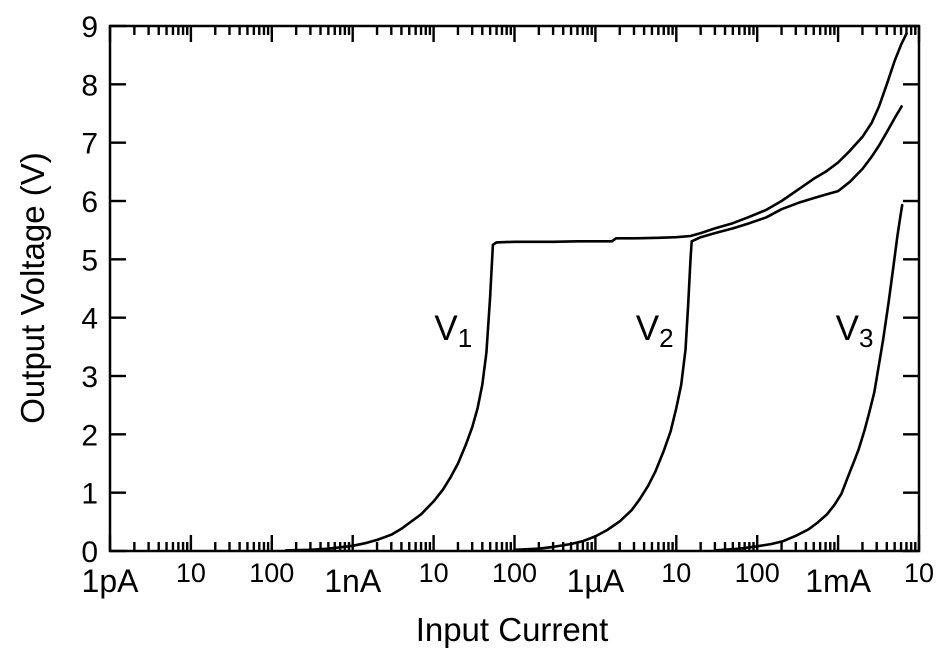  What do you see at coordinates (89, 202) in the screenshot?
I see `y-tick-label: 6` at bounding box center [89, 202].